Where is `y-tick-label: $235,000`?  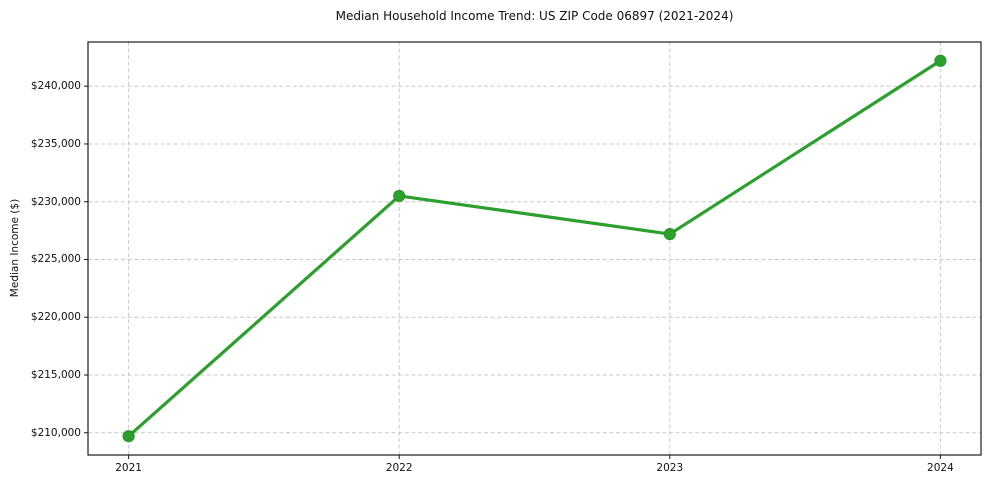 y-tick-label: $235,000 is located at coordinates (55, 143).